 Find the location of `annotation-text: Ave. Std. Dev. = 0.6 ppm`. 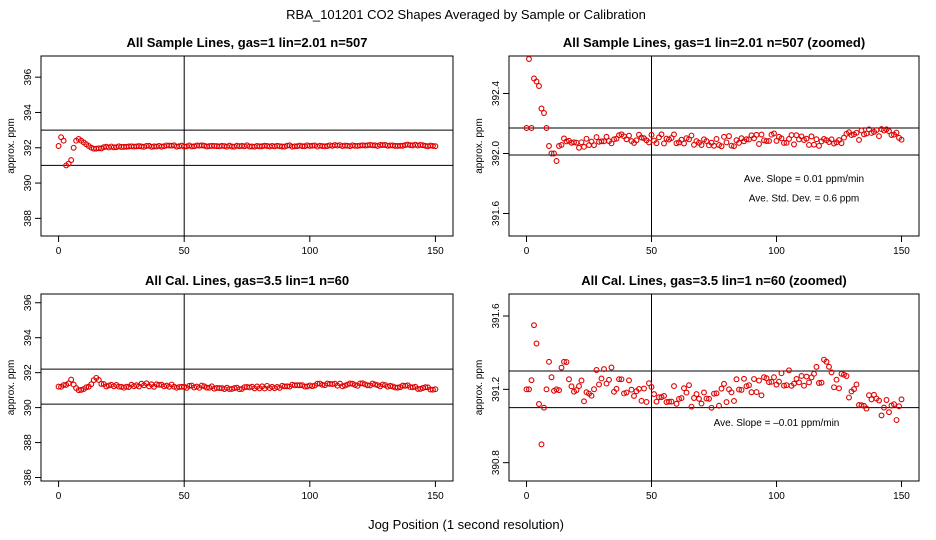

annotation-text: Ave. Std. Dev. = 0.6 ppm is located at coordinates (804, 199).